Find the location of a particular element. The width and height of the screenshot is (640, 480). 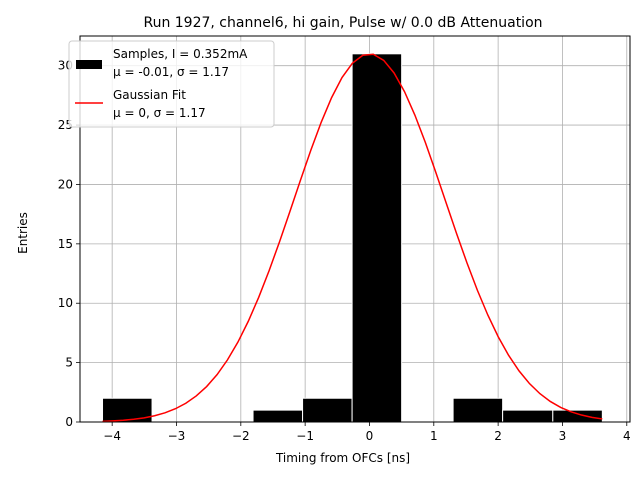

y-tick-label: 5 is located at coordinates (69, 363).